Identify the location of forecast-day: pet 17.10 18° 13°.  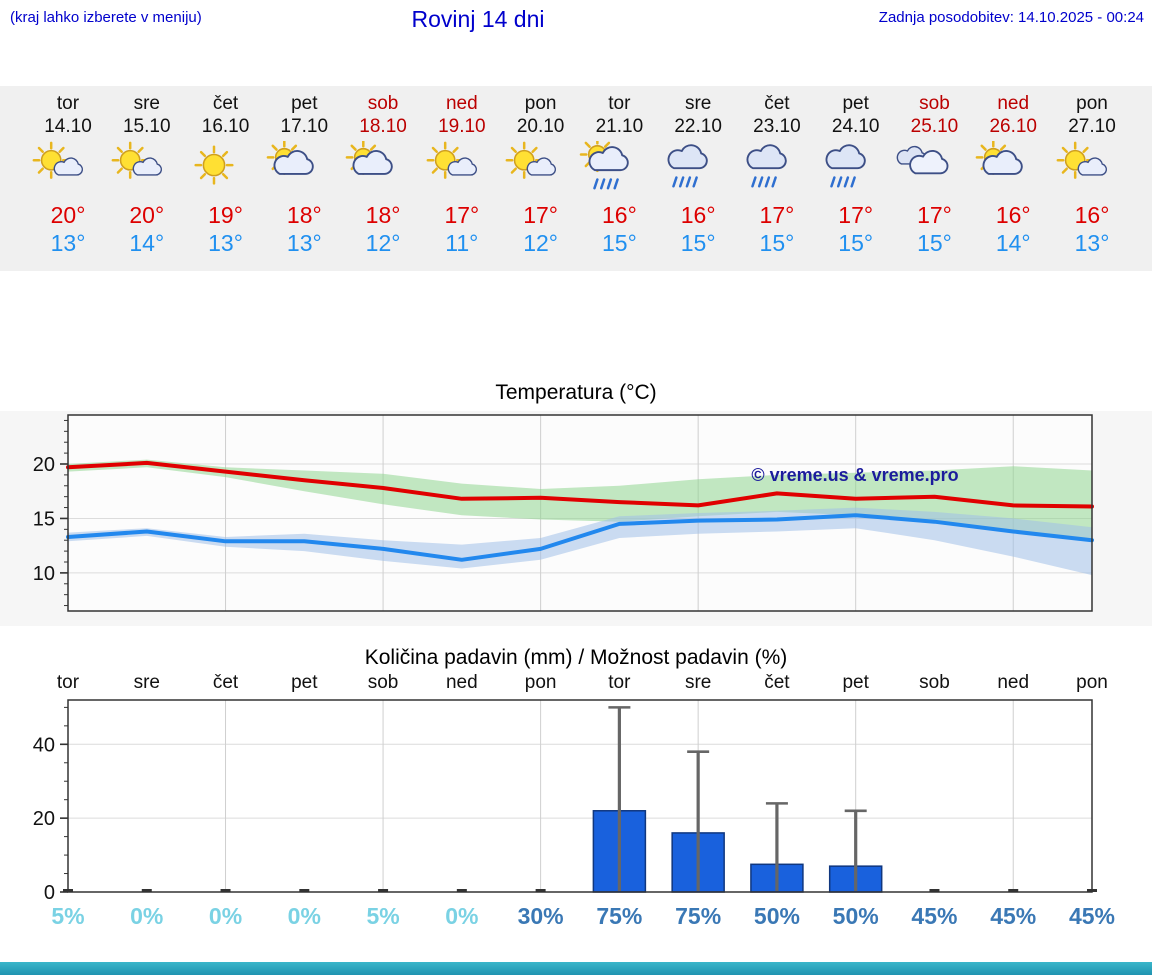
(304, 174).